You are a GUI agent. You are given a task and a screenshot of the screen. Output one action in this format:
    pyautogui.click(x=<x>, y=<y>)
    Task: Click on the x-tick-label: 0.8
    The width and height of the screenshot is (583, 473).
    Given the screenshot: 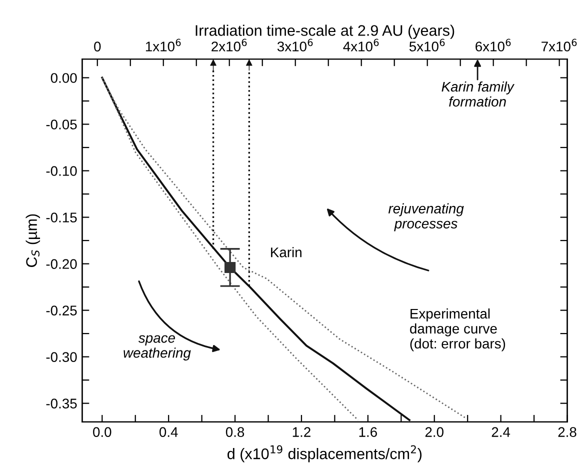 What is the action you would take?
    pyautogui.click(x=235, y=432)
    